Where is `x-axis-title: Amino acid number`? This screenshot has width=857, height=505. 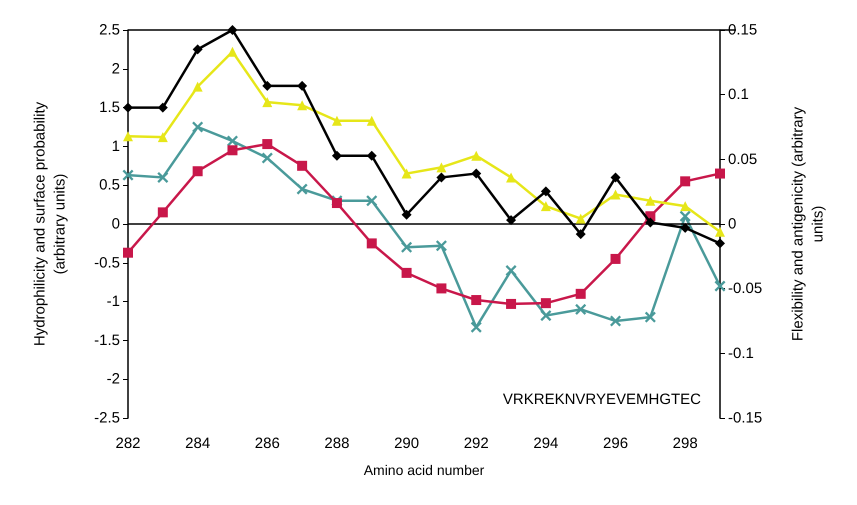 x-axis-title: Amino acid number is located at coordinates (424, 470).